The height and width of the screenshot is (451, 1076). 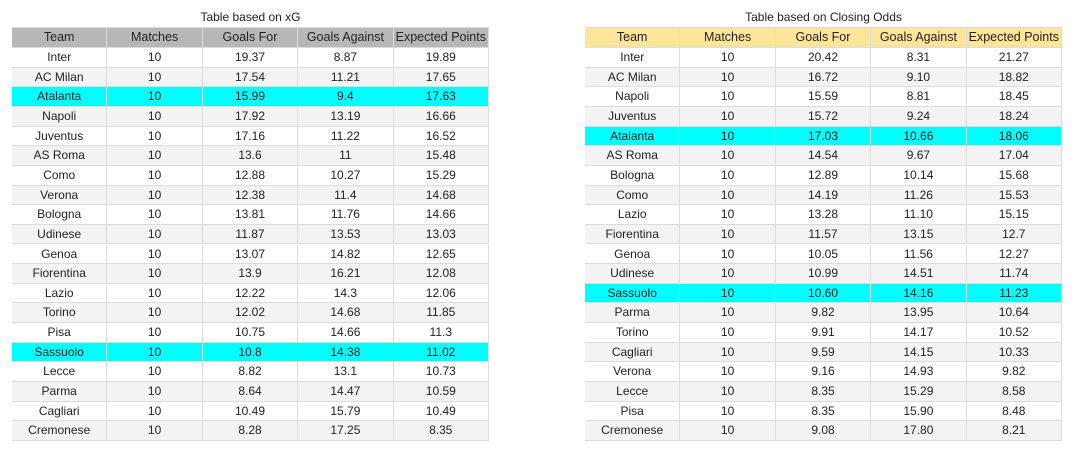 What do you see at coordinates (441, 313) in the screenshot?
I see `value-cell: 11.85` at bounding box center [441, 313].